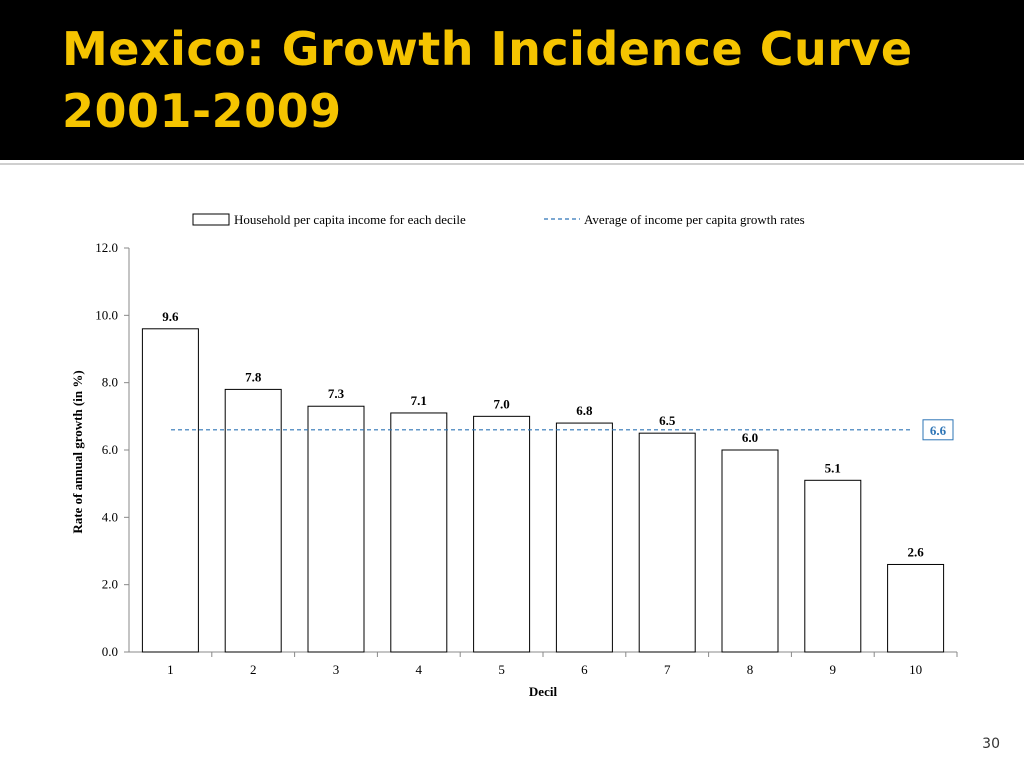 The height and width of the screenshot is (768, 1024). Describe the element at coordinates (501, 403) in the screenshot. I see `data-label-decile-5: 7.0` at that location.